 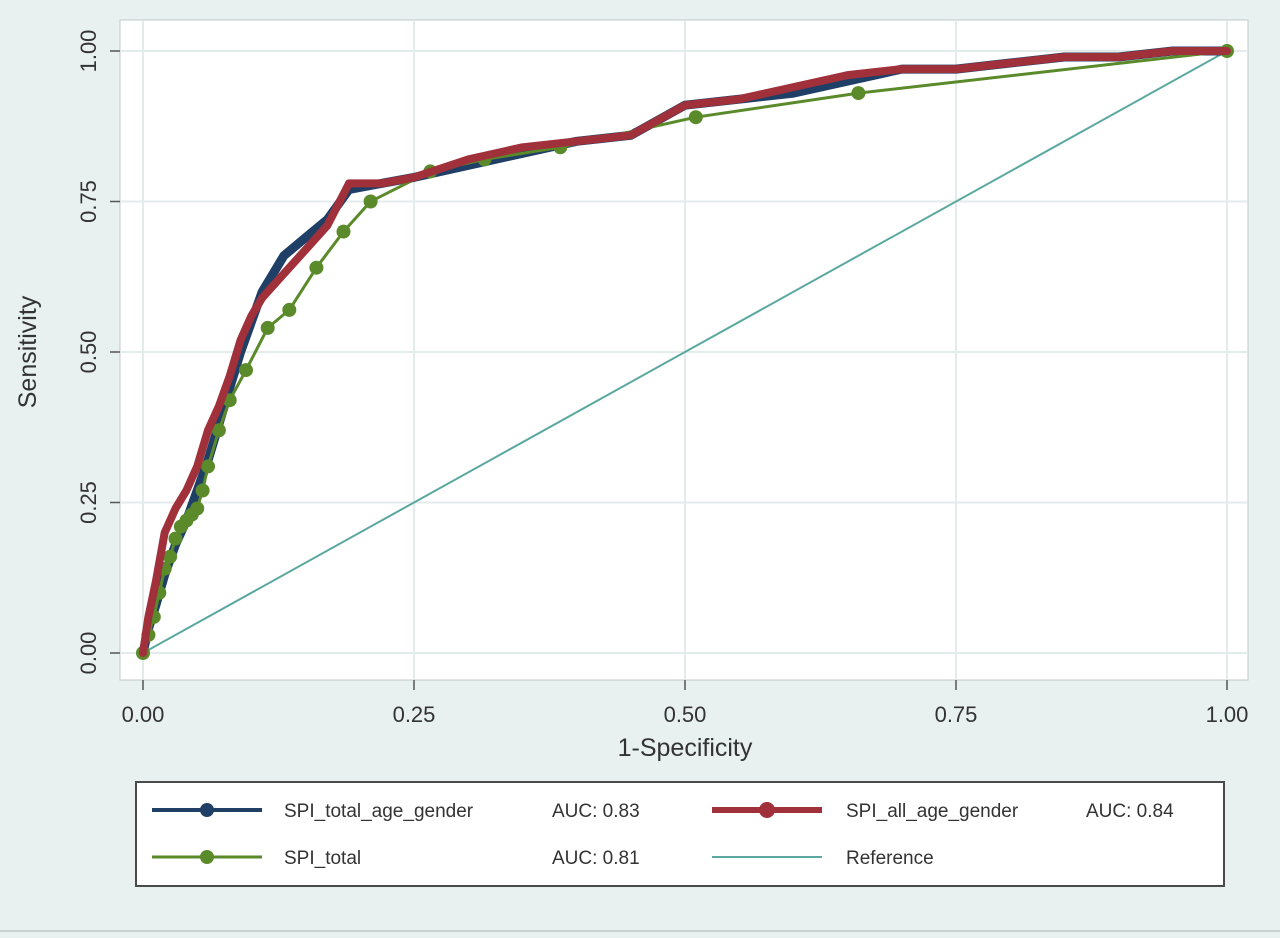 What do you see at coordinates (88, 653) in the screenshot?
I see `y-tick-label: 0.00` at bounding box center [88, 653].